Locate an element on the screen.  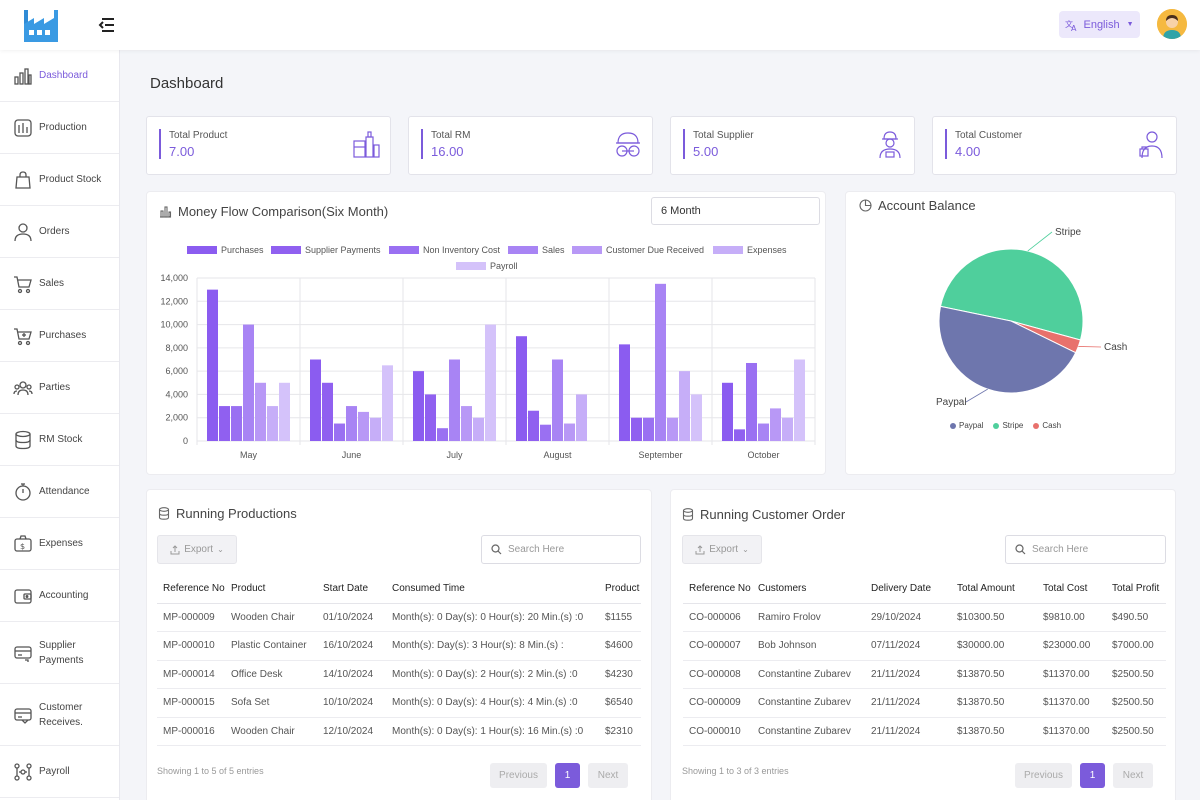
column-header: Total Cost is located at coordinates (1071, 589).